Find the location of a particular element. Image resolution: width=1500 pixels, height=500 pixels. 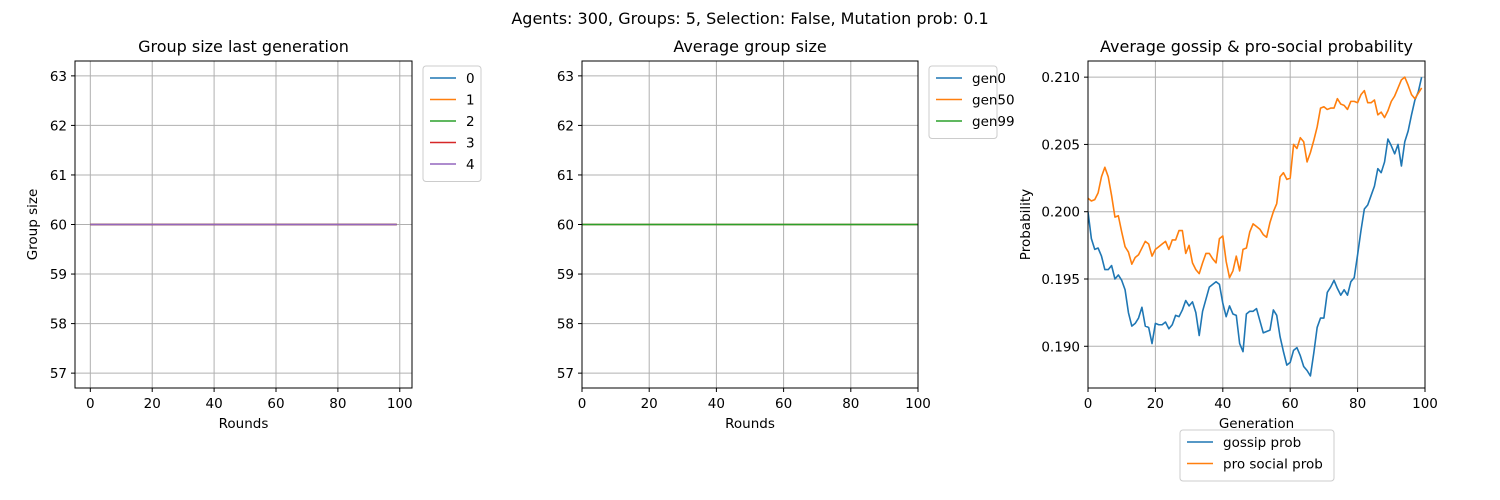

legend: 0 1 2 3 4 is located at coordinates (452, 123).